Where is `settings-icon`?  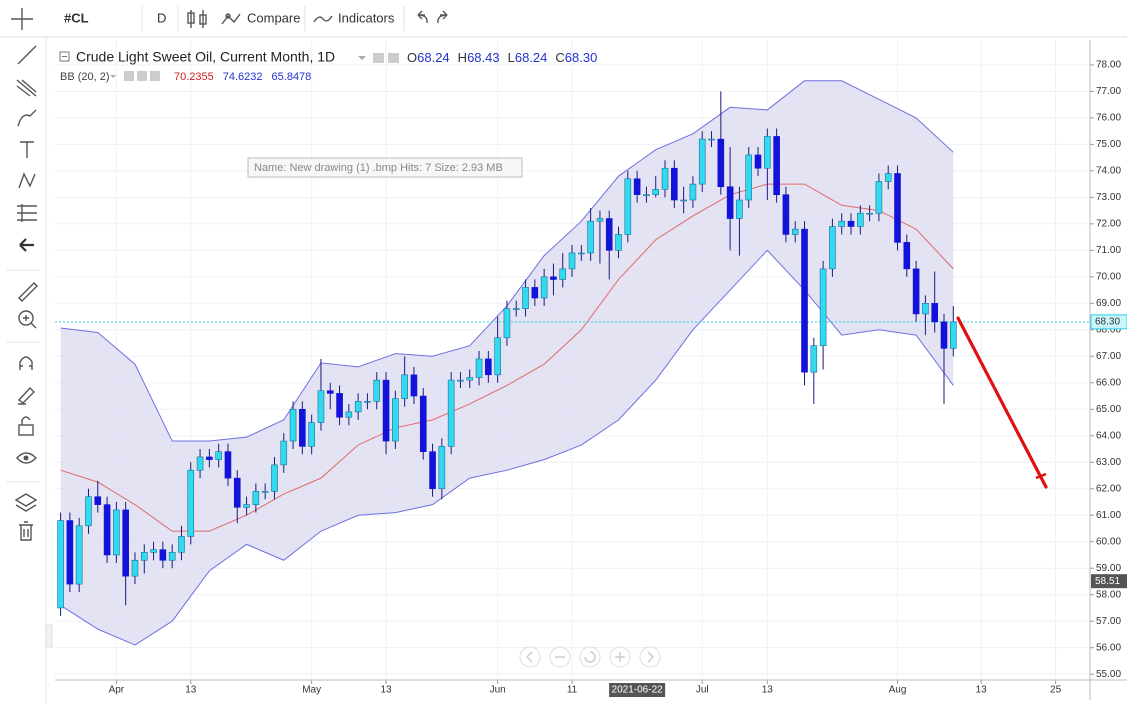
settings-icon is located at coordinates (378, 58).